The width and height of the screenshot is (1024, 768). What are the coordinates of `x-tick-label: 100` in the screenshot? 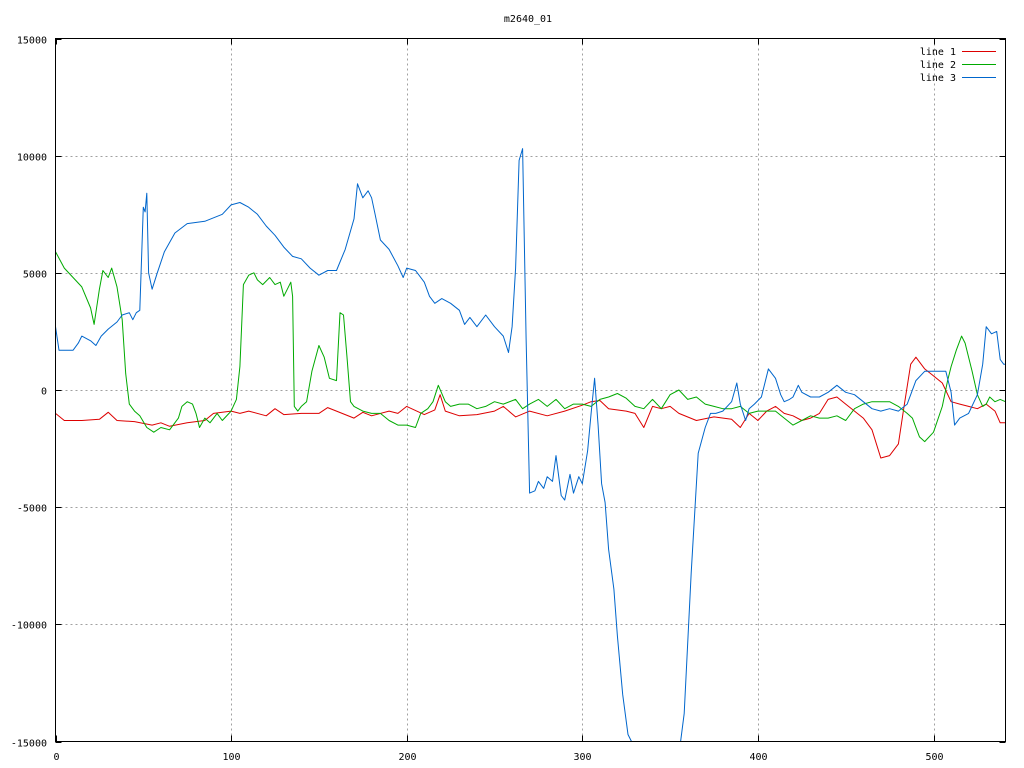 It's located at (231, 757).